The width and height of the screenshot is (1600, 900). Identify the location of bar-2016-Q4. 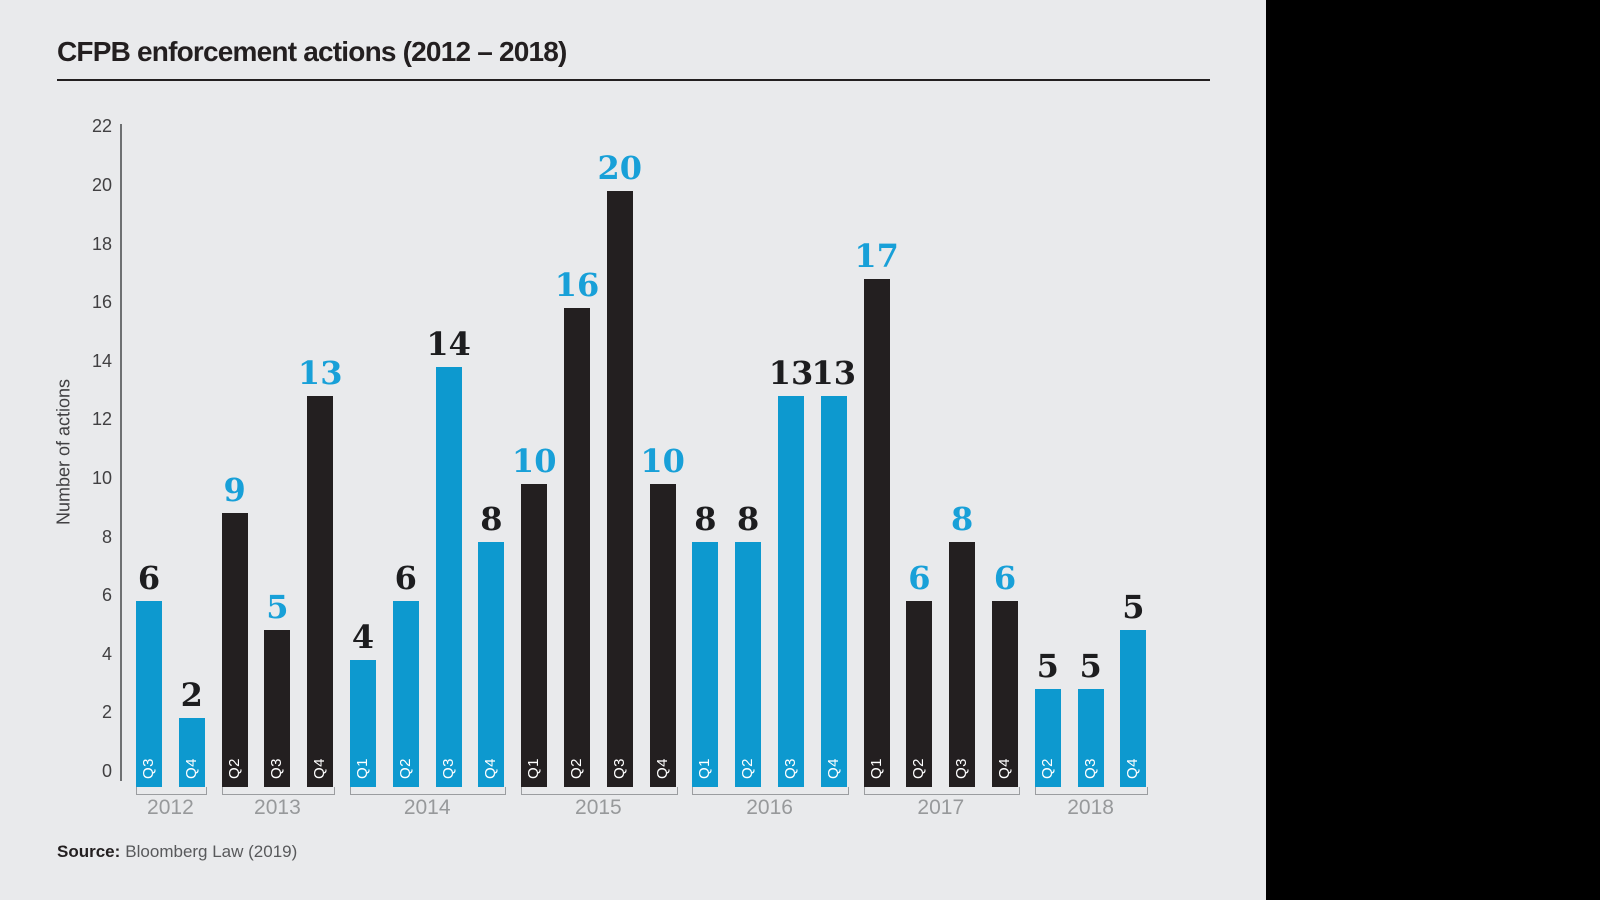
(833, 591).